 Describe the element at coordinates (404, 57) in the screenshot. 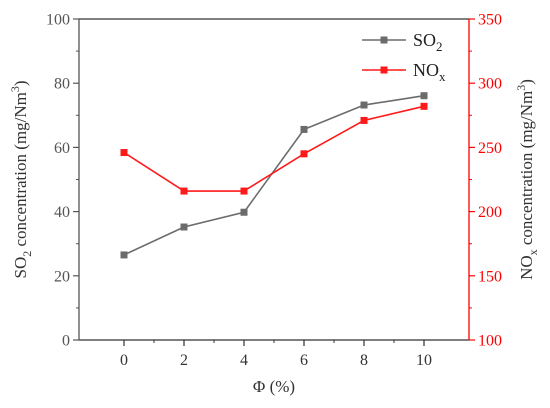

I see `legend: SO2 NOx` at that location.